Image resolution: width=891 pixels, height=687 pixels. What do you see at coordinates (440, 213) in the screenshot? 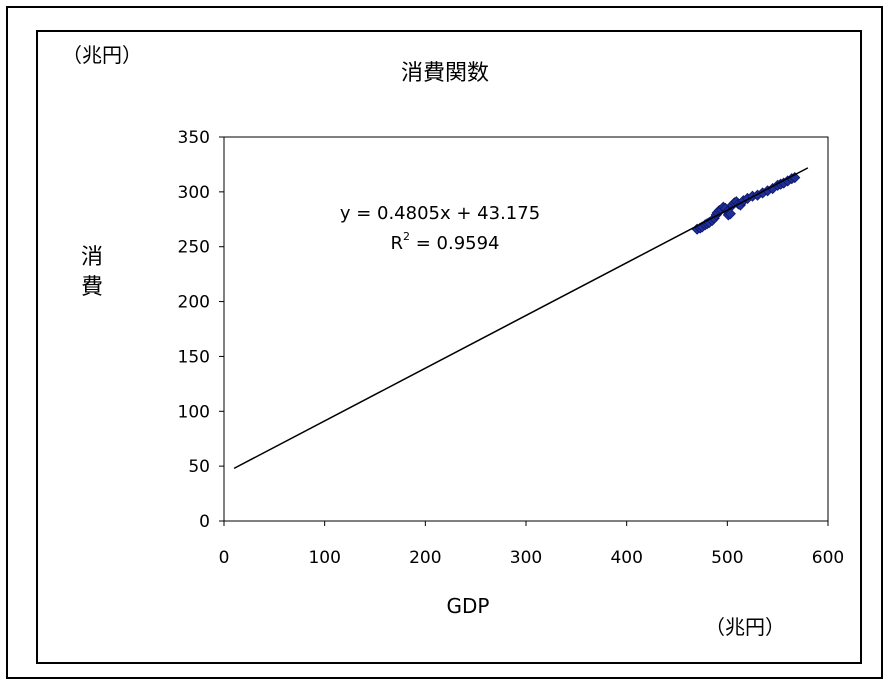
I see `trendline-equation: y = 0.4805x + 43.175` at bounding box center [440, 213].